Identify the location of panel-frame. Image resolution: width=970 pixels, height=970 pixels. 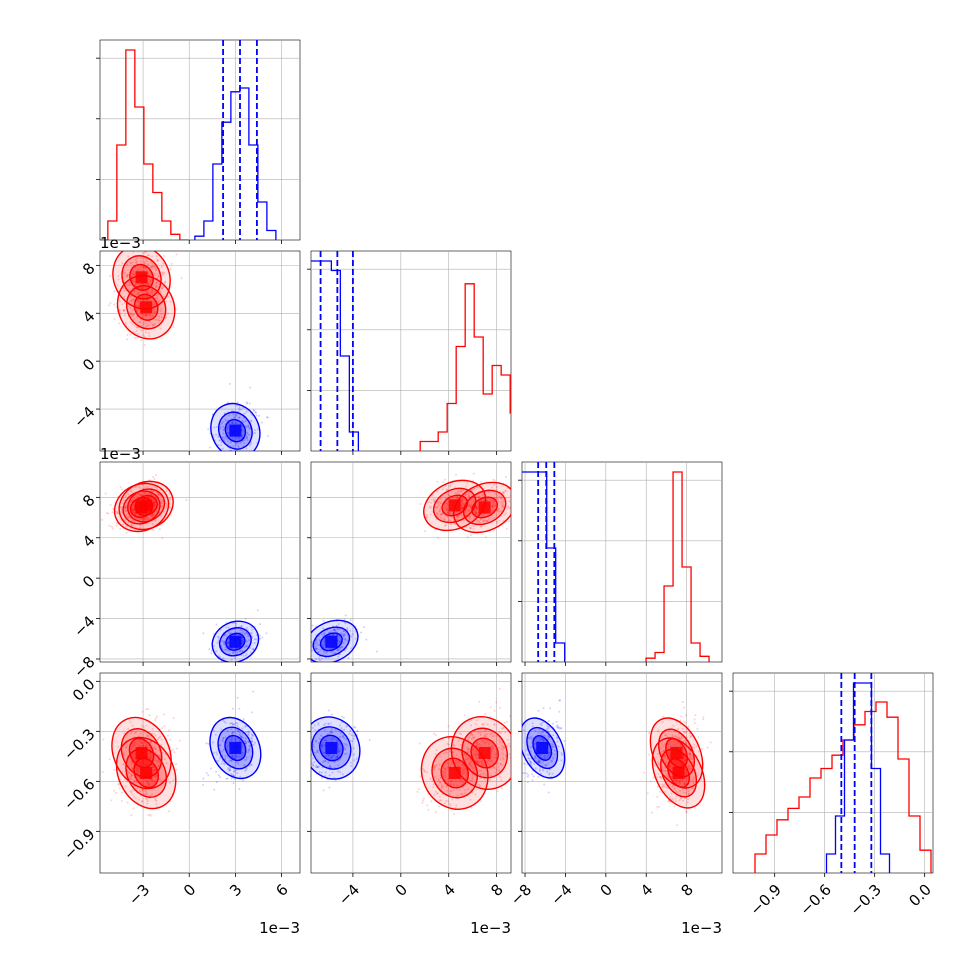
(200, 562).